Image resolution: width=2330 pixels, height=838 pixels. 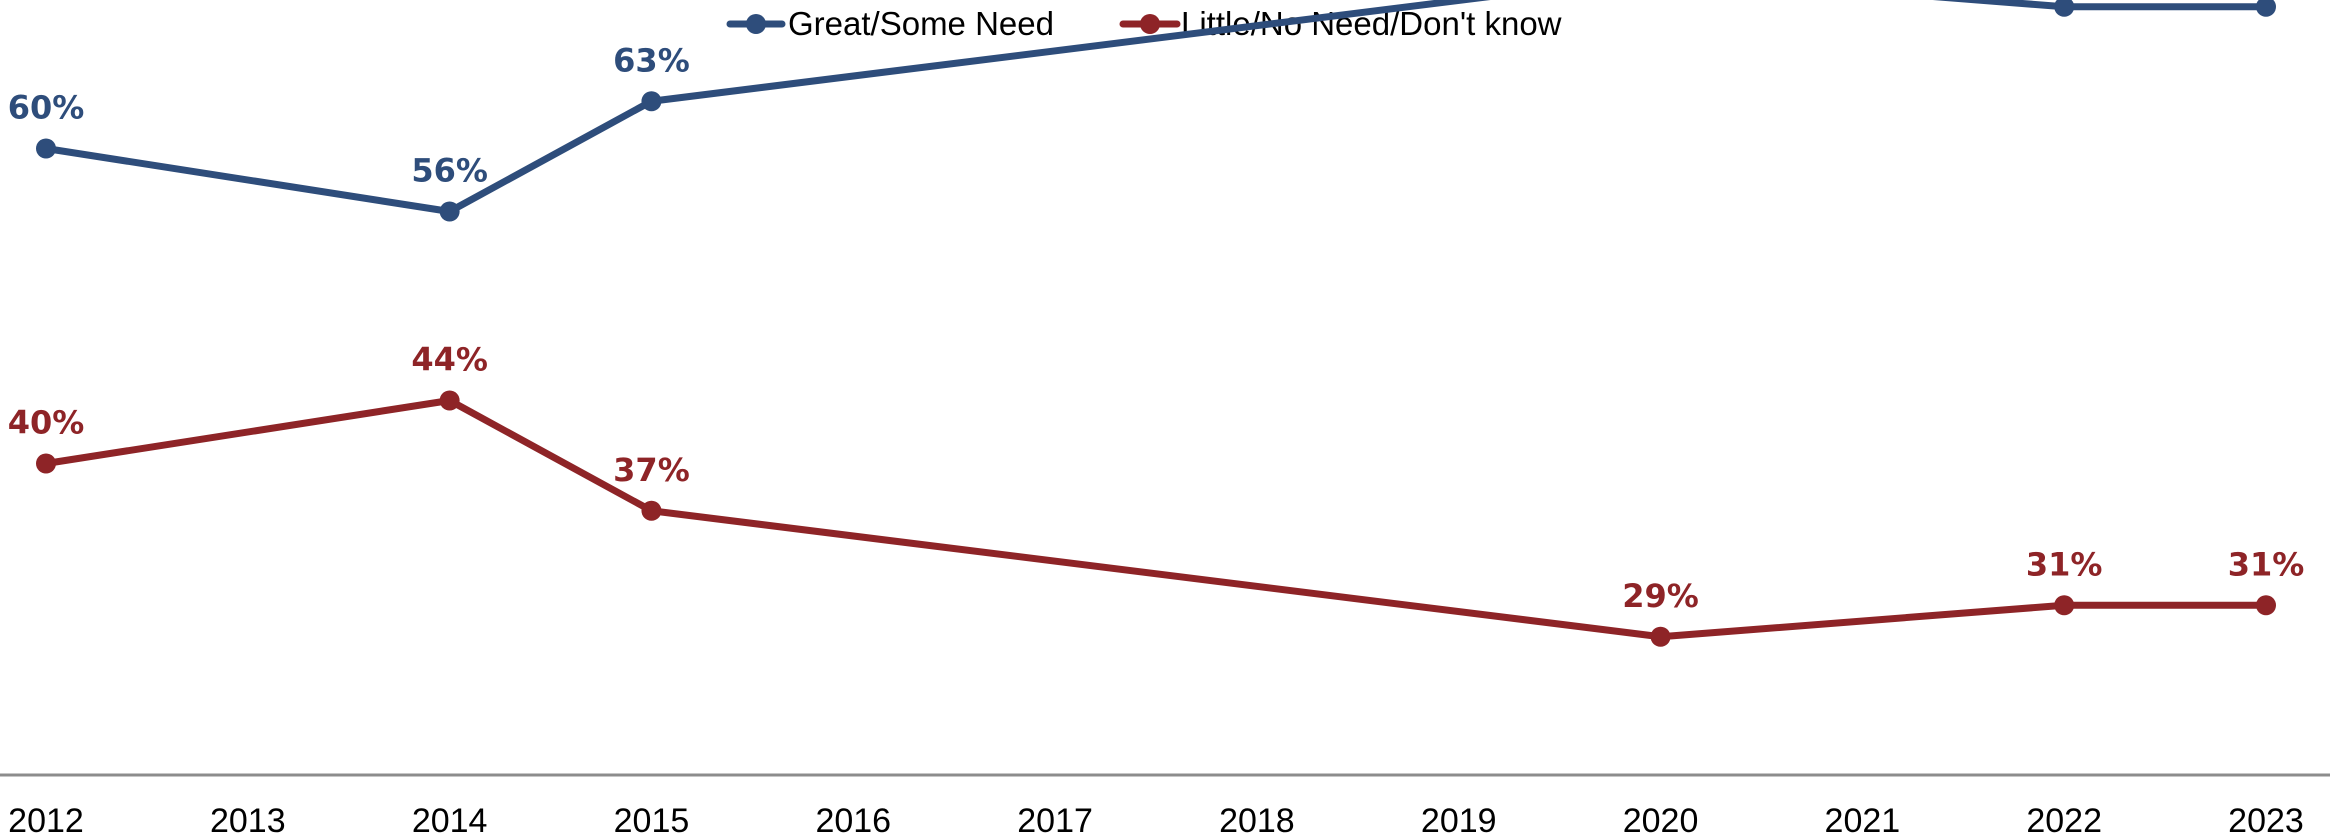 I want to click on series-1-data-label-2015: 63%, so click(x=651, y=60).